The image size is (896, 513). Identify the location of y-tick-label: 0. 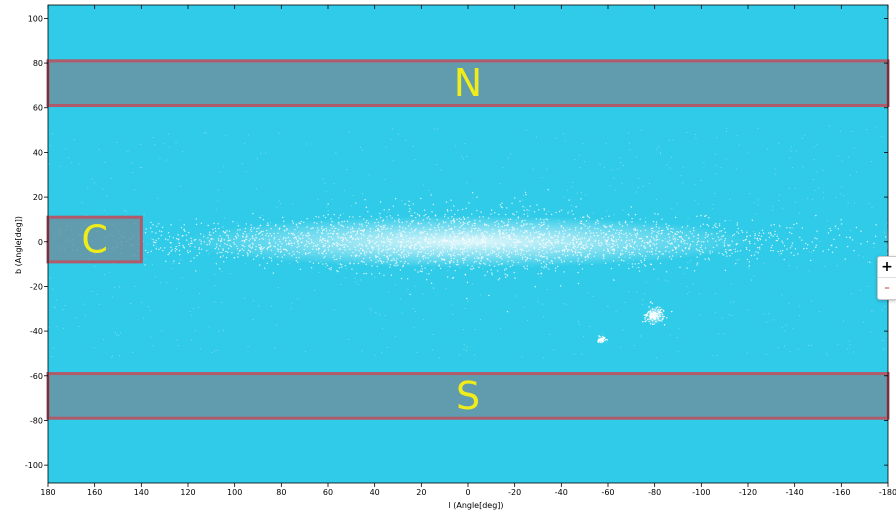
(40, 242).